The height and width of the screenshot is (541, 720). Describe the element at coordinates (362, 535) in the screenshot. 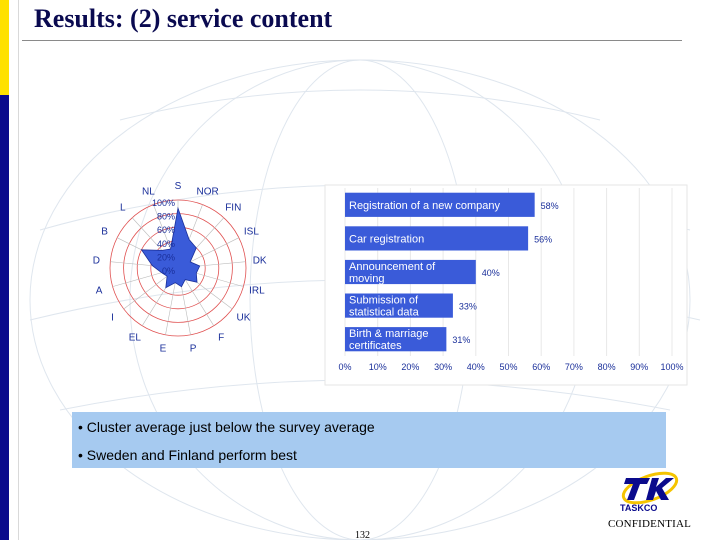

I see `page-number: 132` at that location.